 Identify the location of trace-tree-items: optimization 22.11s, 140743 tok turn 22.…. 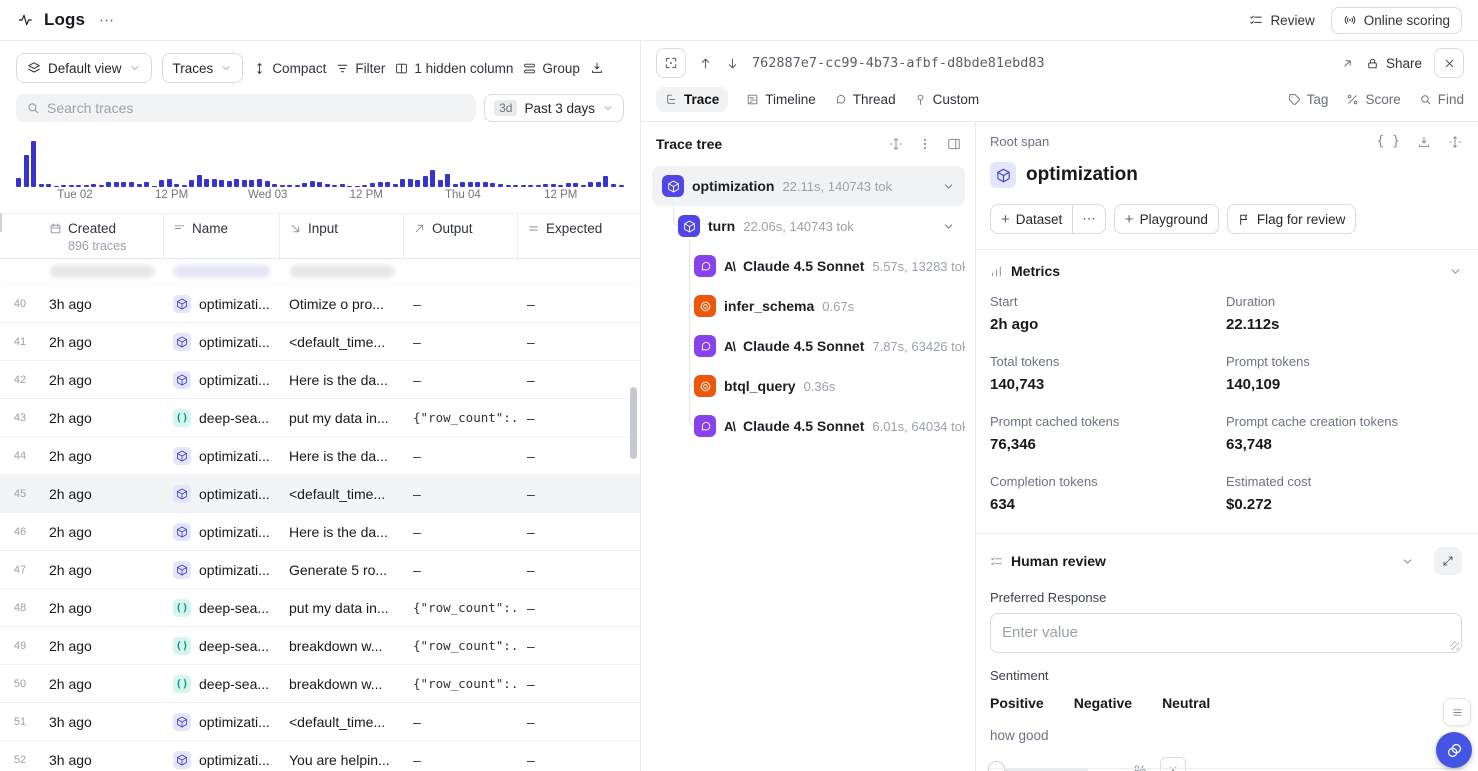
(808, 306).